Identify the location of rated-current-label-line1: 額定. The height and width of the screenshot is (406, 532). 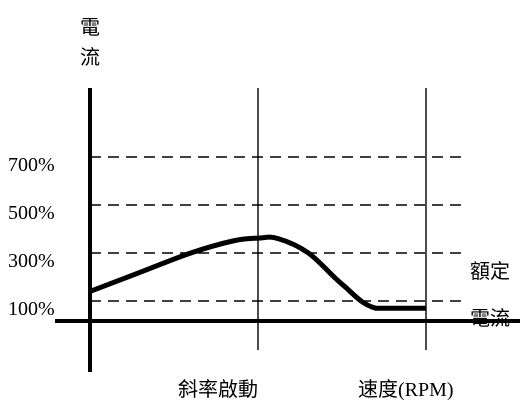
(490, 271).